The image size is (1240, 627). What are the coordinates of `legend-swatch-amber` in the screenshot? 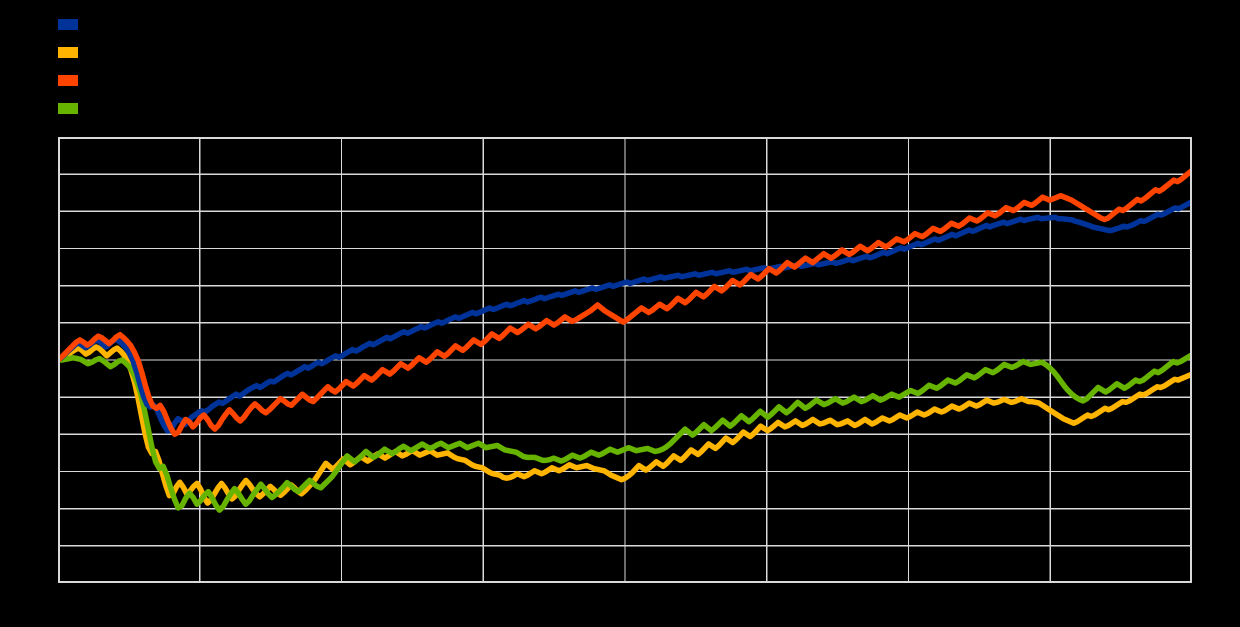 It's located at (68, 52).